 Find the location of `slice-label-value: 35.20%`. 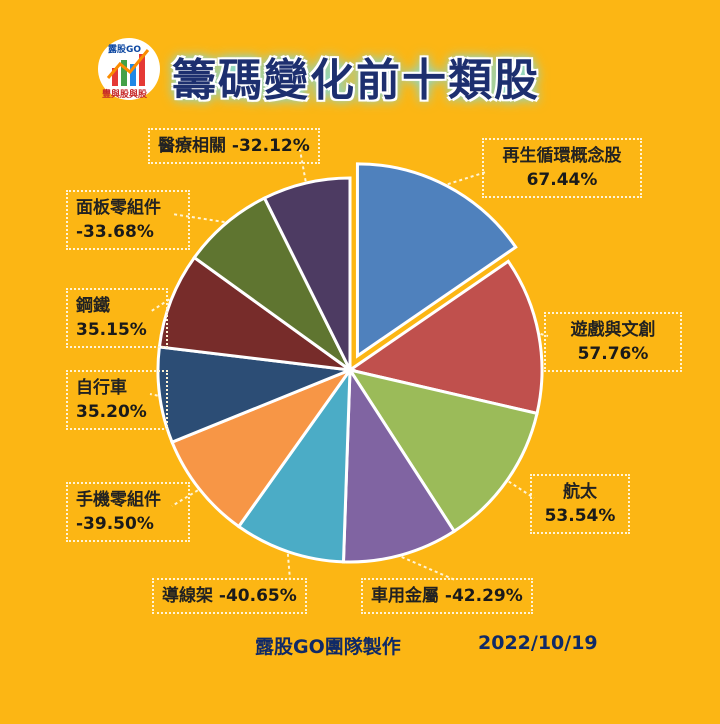

slice-label-value: 35.20% is located at coordinates (111, 412).